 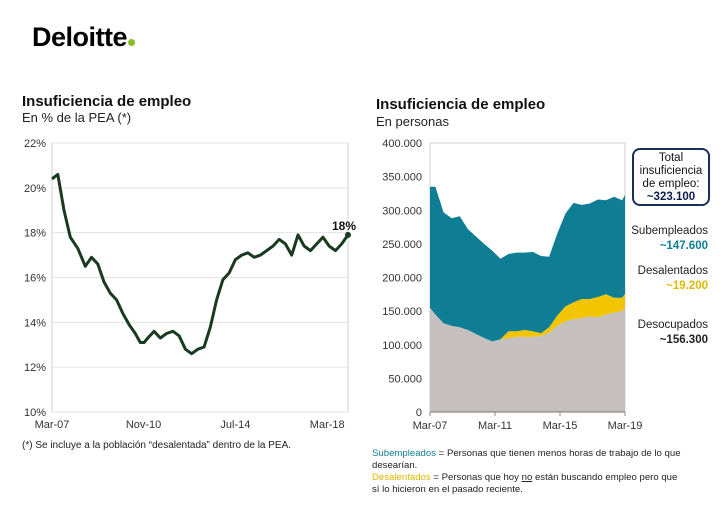 I want to click on left-x-tick-label: Nov-10, so click(x=143, y=425).